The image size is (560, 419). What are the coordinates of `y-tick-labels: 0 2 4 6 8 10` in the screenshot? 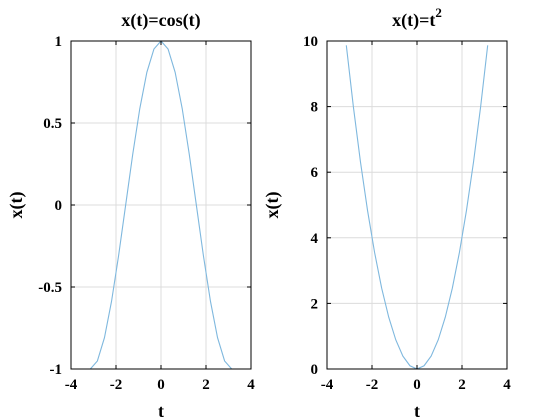 It's located at (311, 206).